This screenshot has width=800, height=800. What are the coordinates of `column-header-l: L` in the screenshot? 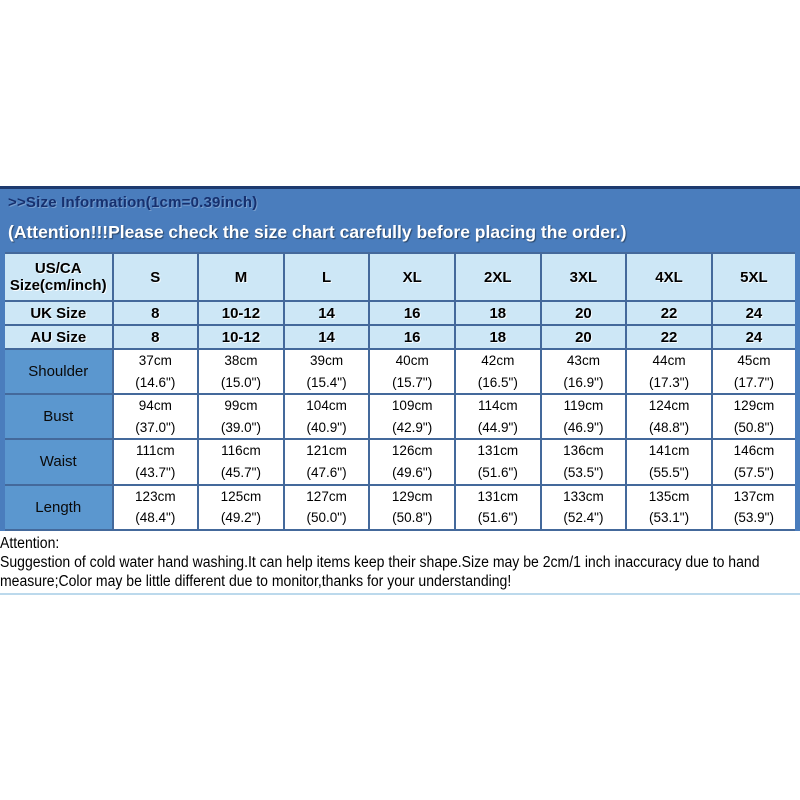 It's located at (326, 277).